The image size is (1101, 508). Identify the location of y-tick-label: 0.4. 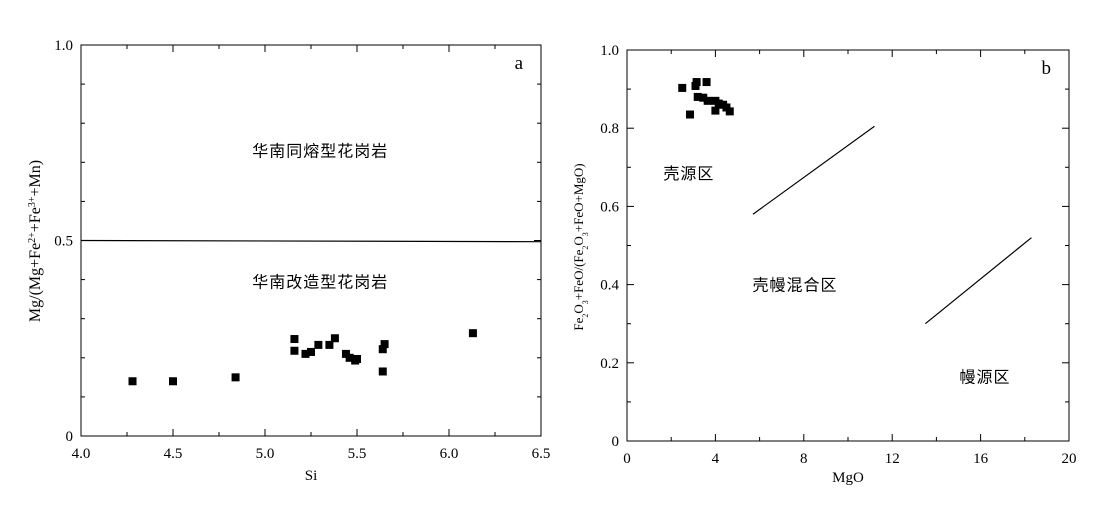
(609, 286).